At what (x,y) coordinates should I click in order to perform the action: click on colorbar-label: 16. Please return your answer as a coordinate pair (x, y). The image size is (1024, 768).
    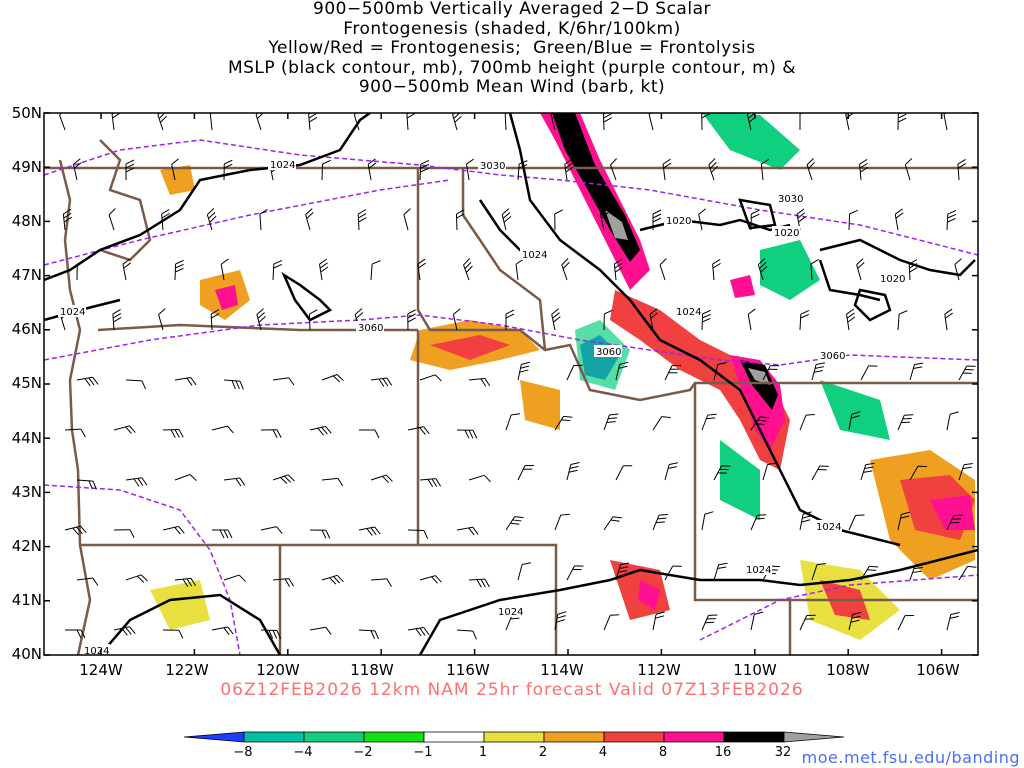
    Looking at the image, I should click on (723, 752).